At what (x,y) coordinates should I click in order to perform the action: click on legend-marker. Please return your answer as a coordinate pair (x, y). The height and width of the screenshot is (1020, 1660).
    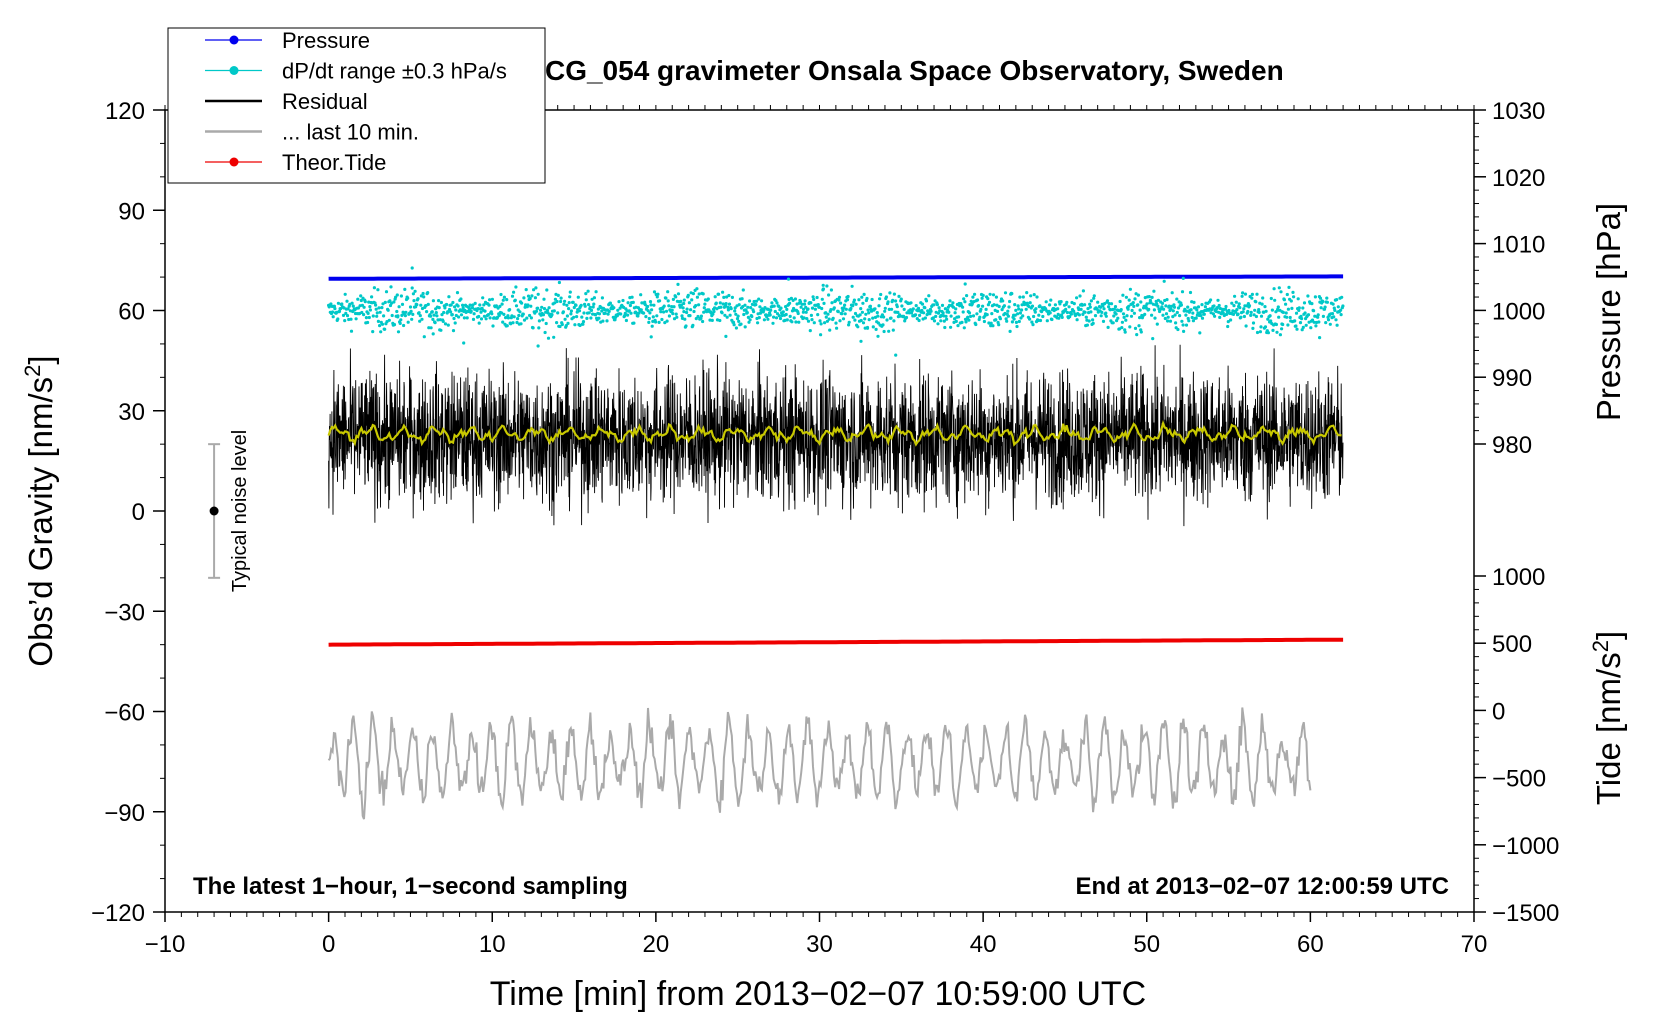
    Looking at the image, I should click on (234, 40).